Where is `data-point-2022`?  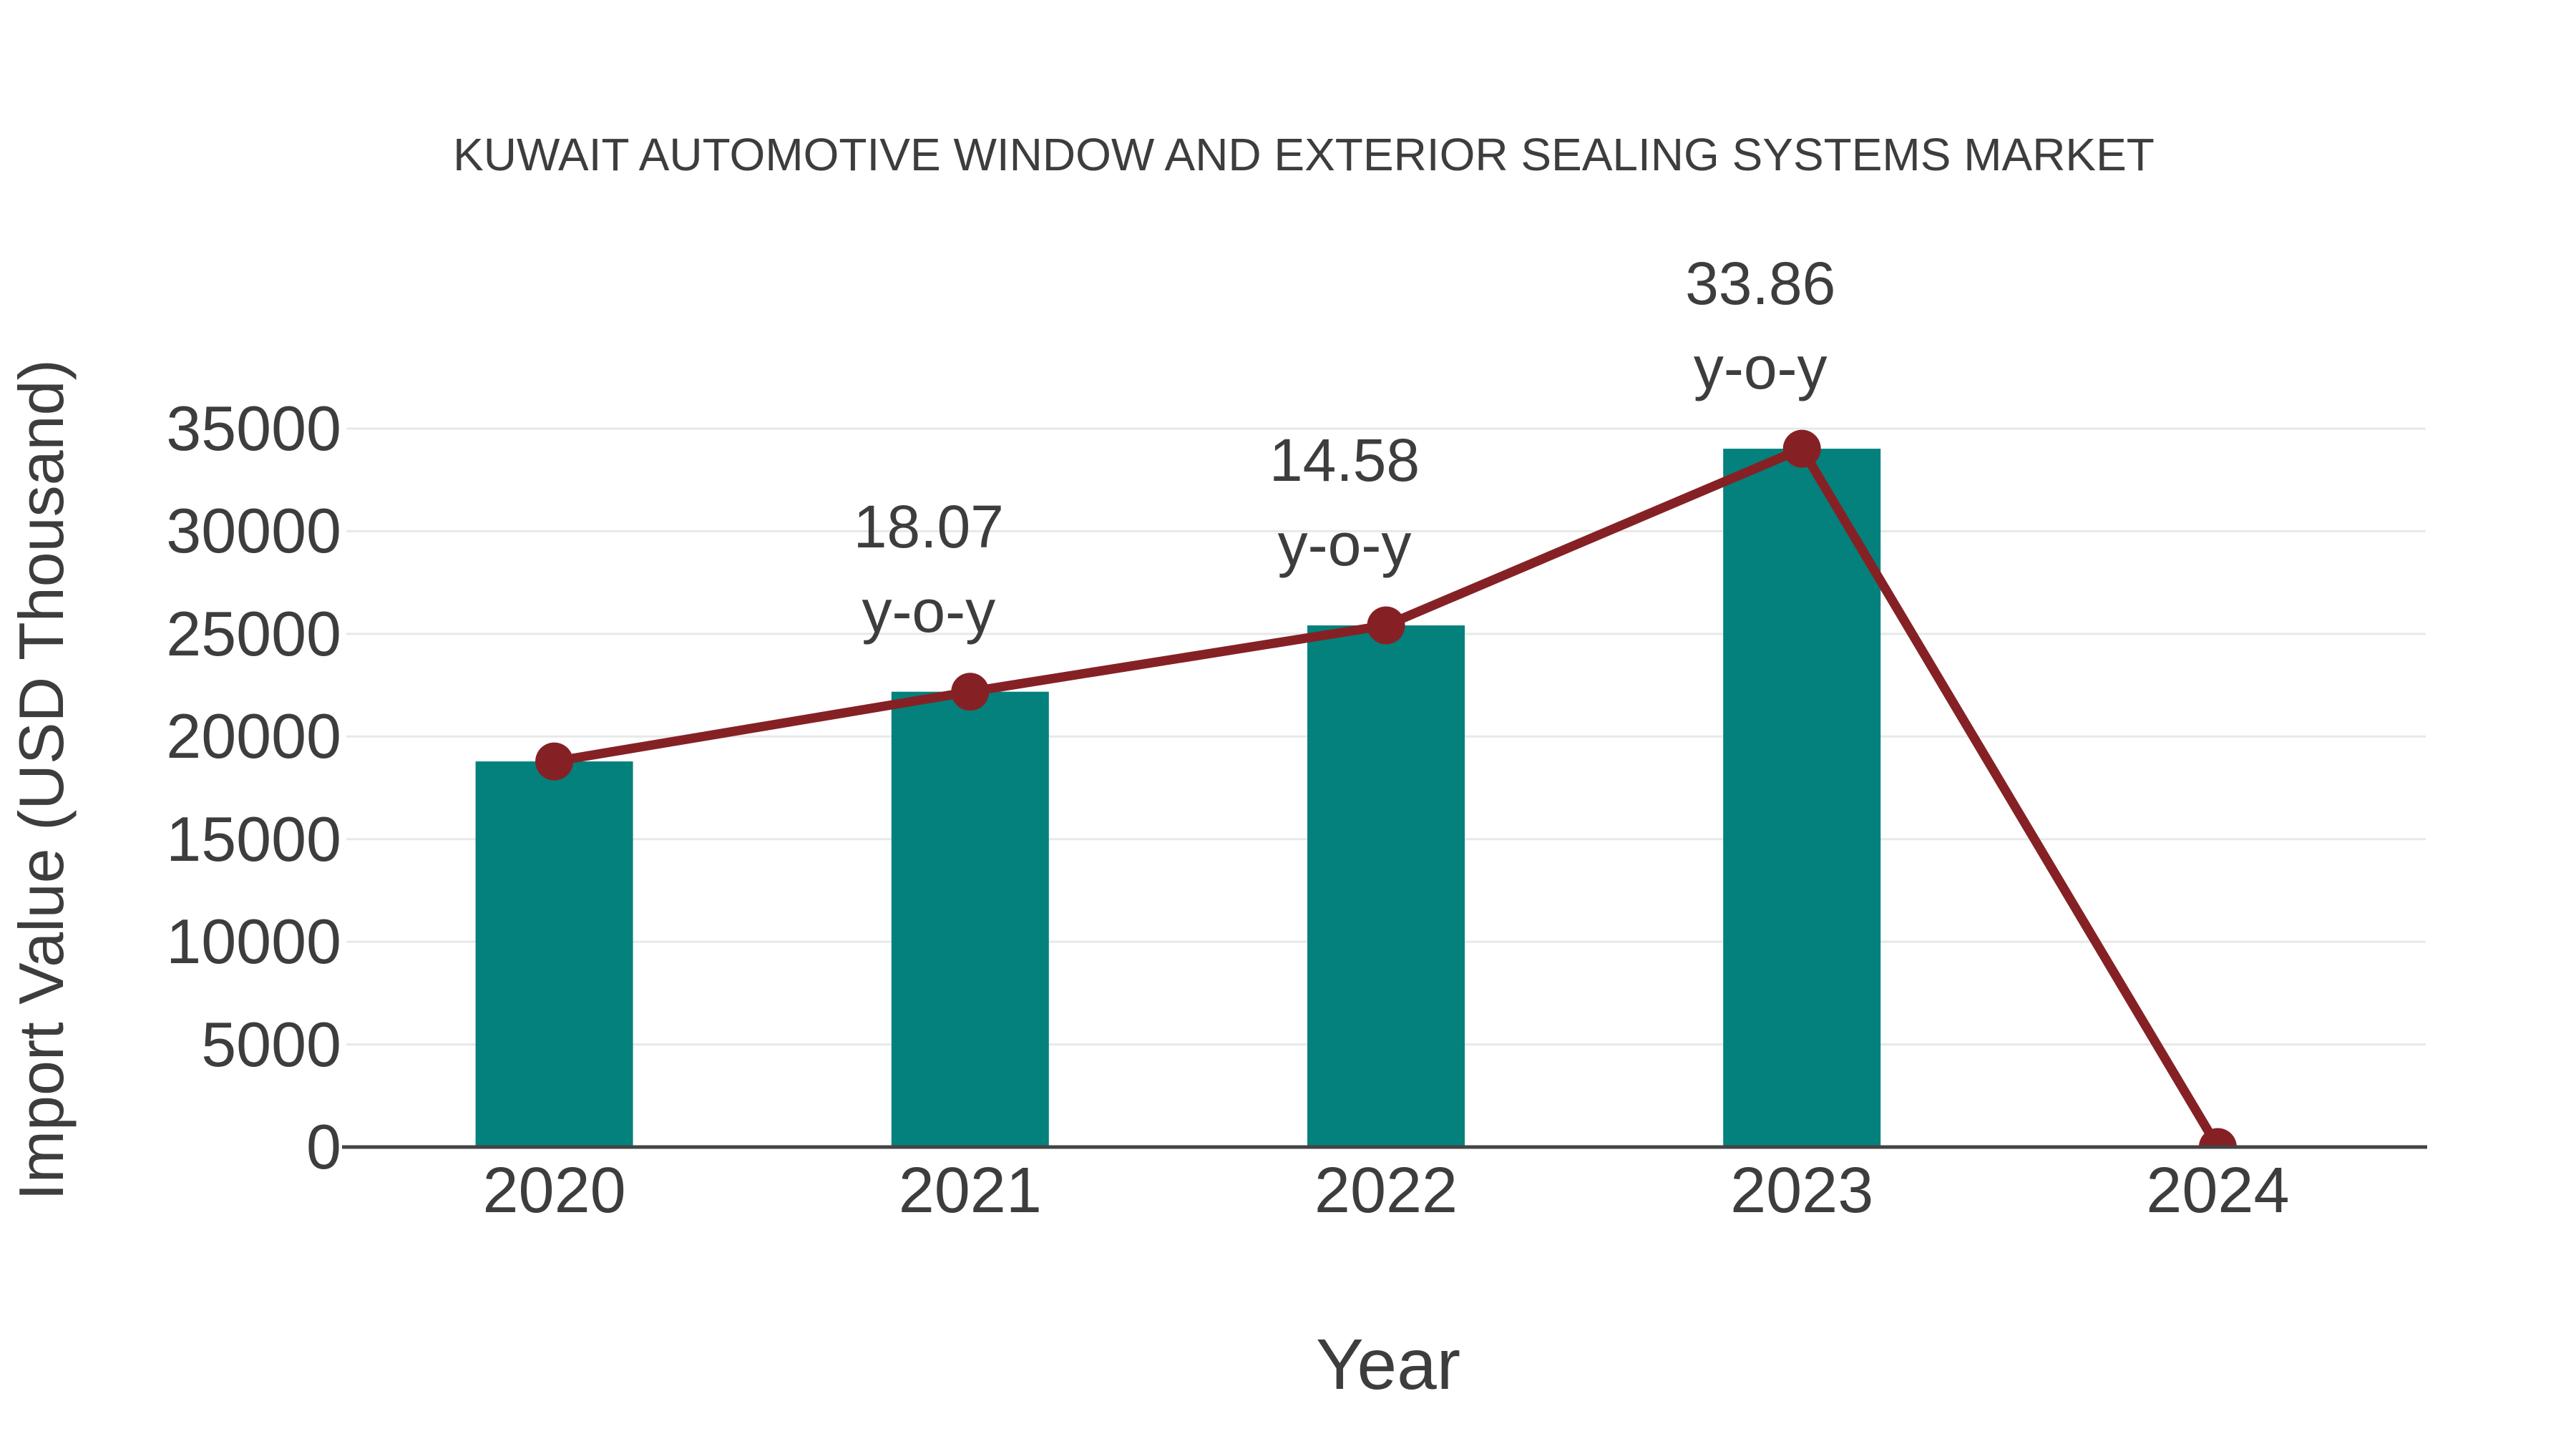
data-point-2022 is located at coordinates (1386, 625).